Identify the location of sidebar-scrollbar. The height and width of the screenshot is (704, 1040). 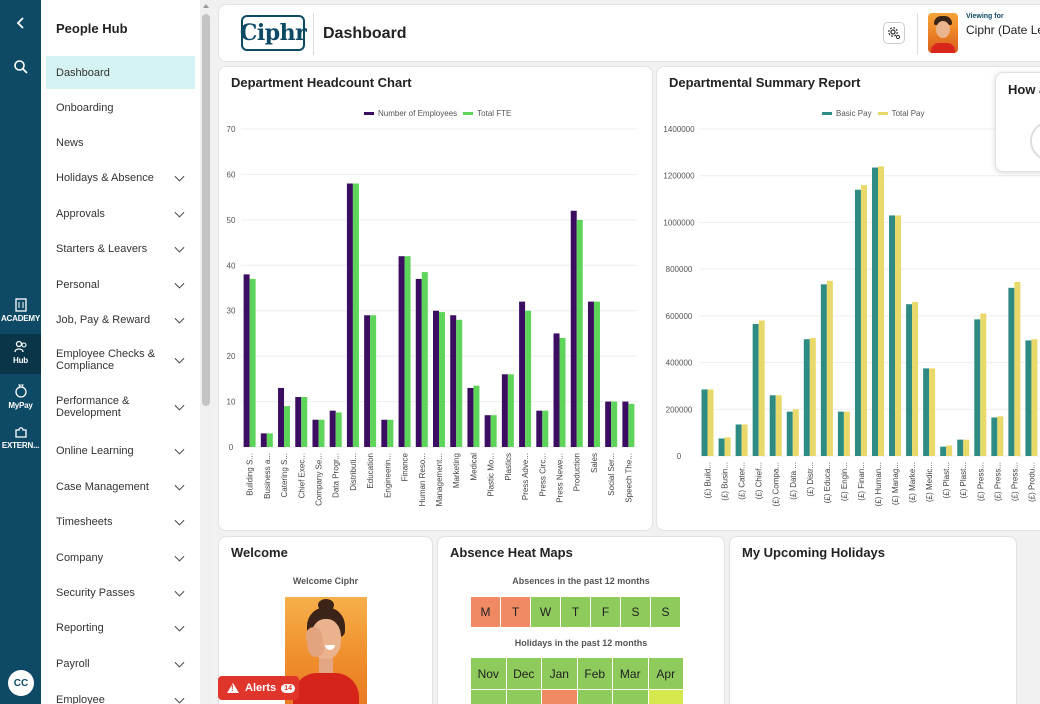
(206, 352).